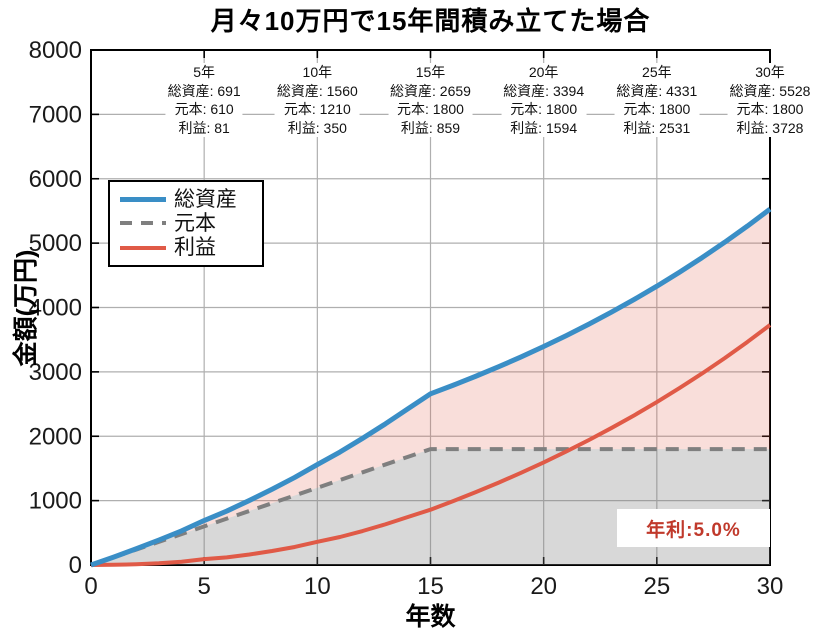 This screenshot has width=818, height=633. I want to click on y-tick-label: 3000, so click(55, 372).